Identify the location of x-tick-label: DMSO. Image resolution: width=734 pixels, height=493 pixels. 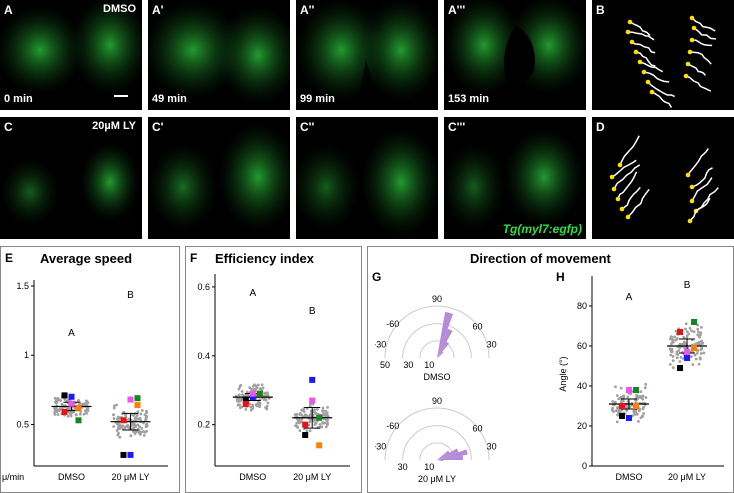
(252, 477).